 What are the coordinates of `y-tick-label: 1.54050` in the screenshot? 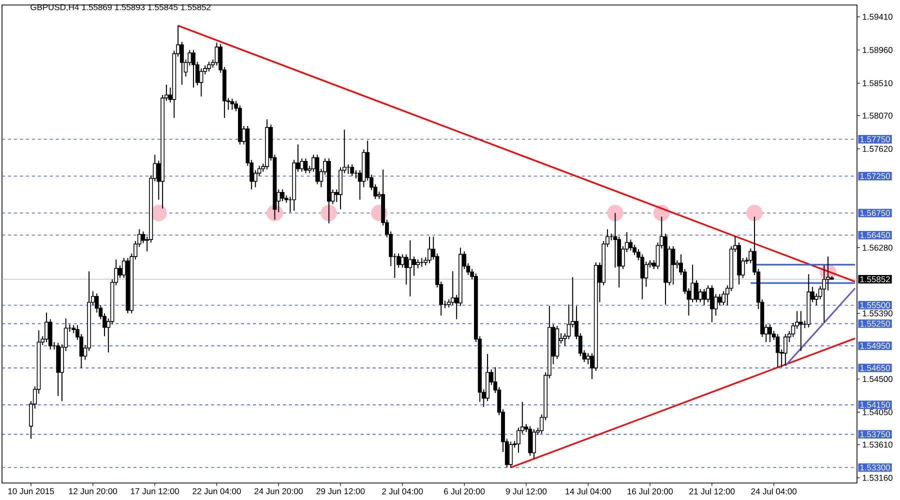 It's located at (877, 412).